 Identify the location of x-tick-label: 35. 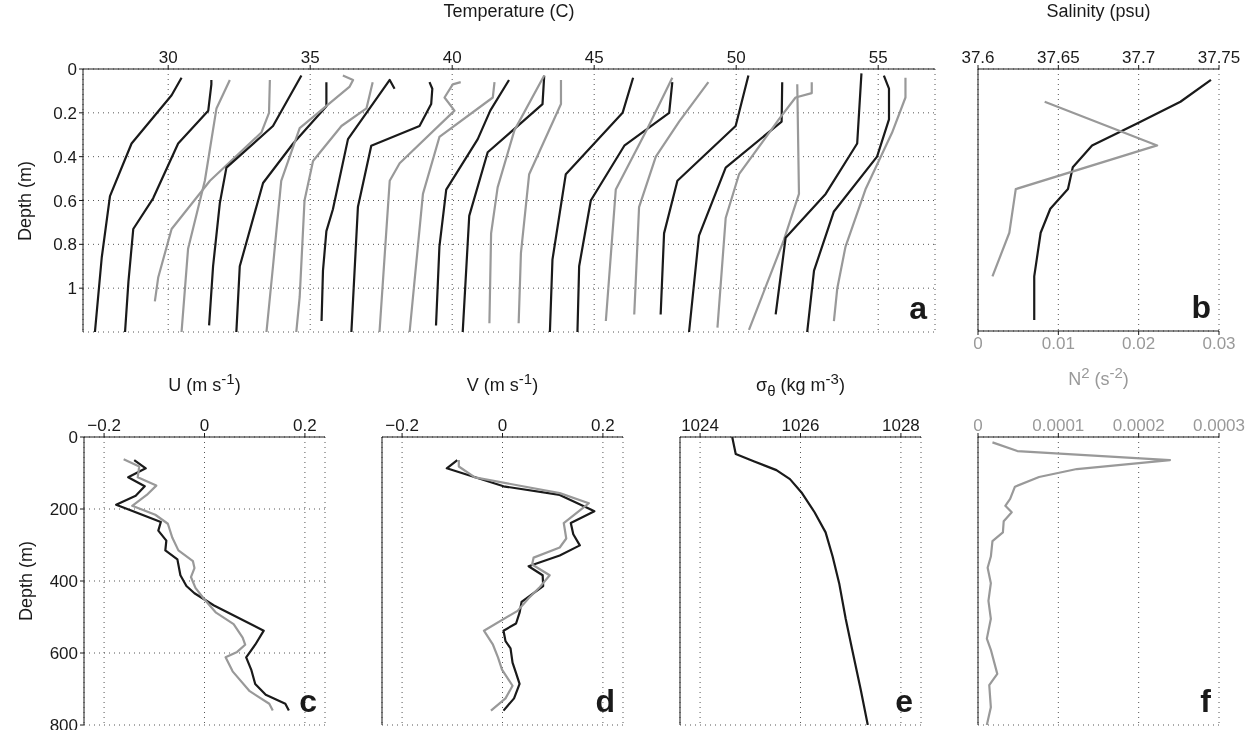
(310, 57).